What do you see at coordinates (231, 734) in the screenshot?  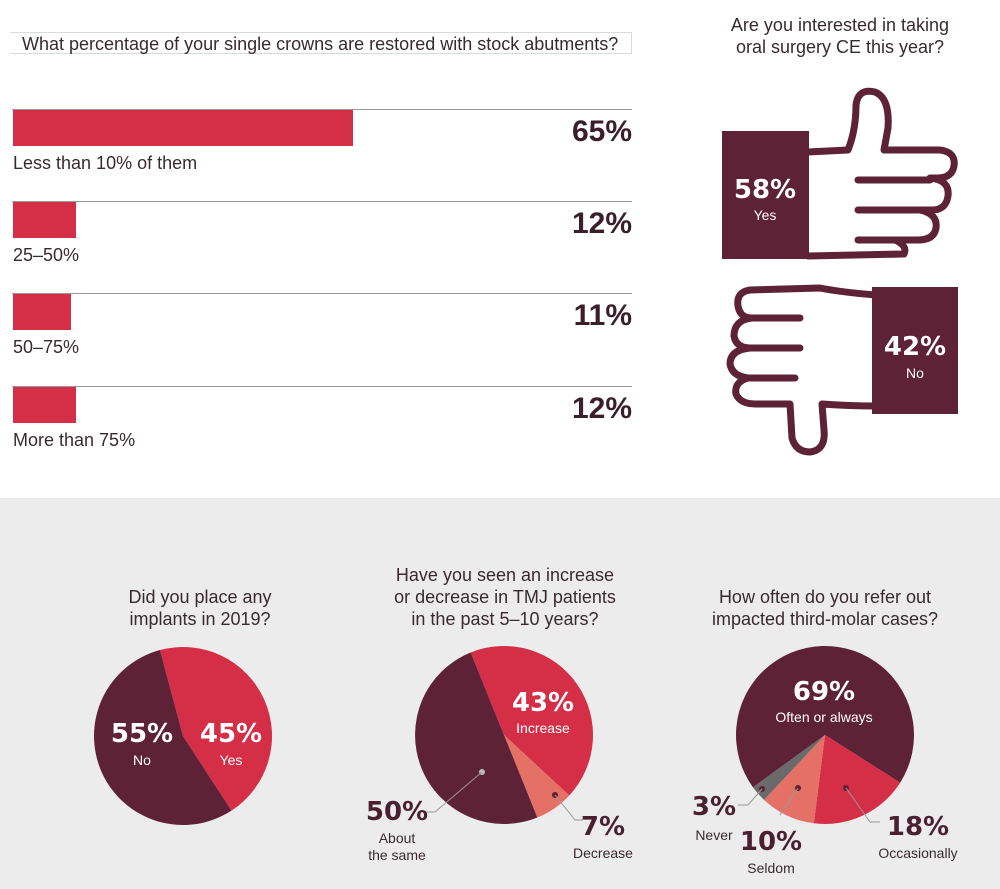 I see `implants-yes-value: 45%` at bounding box center [231, 734].